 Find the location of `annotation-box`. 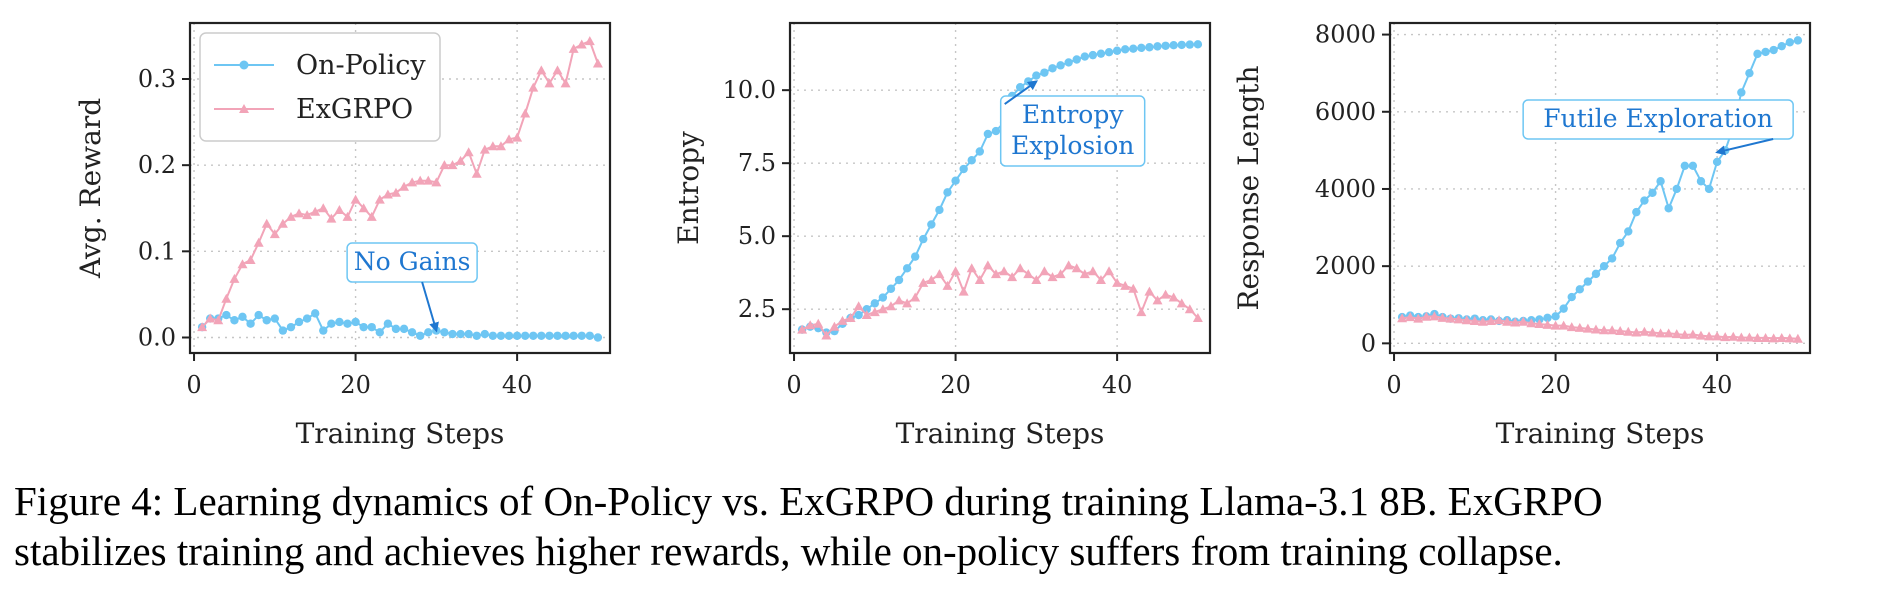

annotation-box is located at coordinates (412, 262).